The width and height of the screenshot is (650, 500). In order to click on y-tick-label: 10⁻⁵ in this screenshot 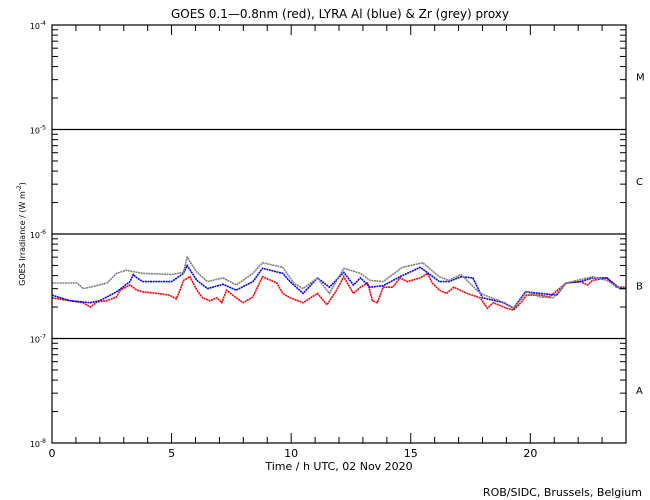, I will do `click(38, 130)`.